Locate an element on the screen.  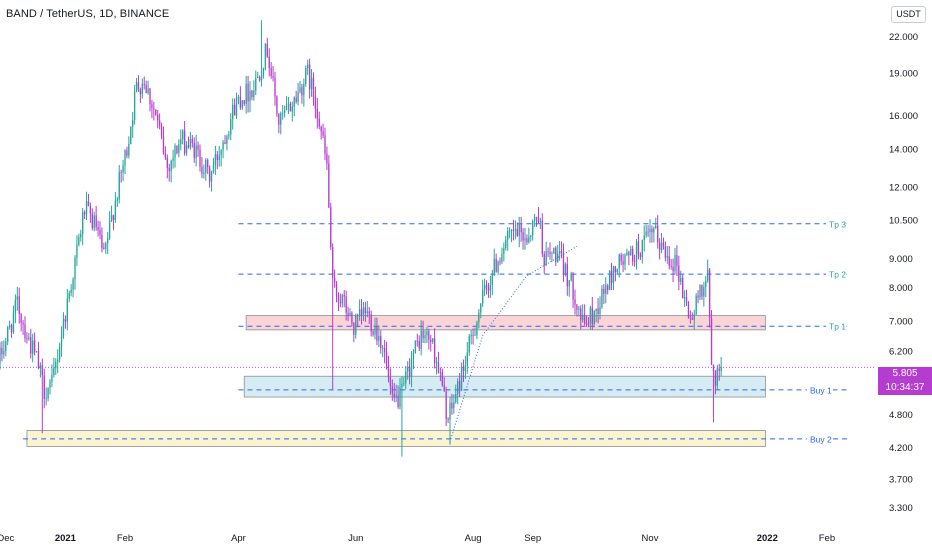
price-tick-label: 3.300 is located at coordinates (901, 508).